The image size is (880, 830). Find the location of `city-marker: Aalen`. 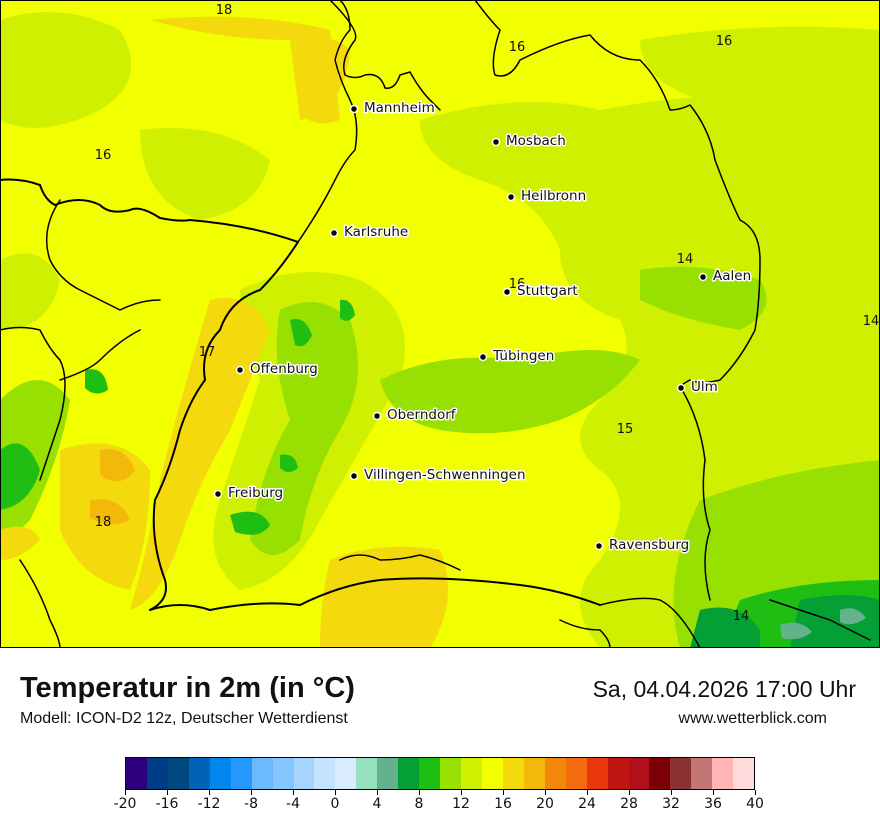

city-marker: Aalen is located at coordinates (725, 276).